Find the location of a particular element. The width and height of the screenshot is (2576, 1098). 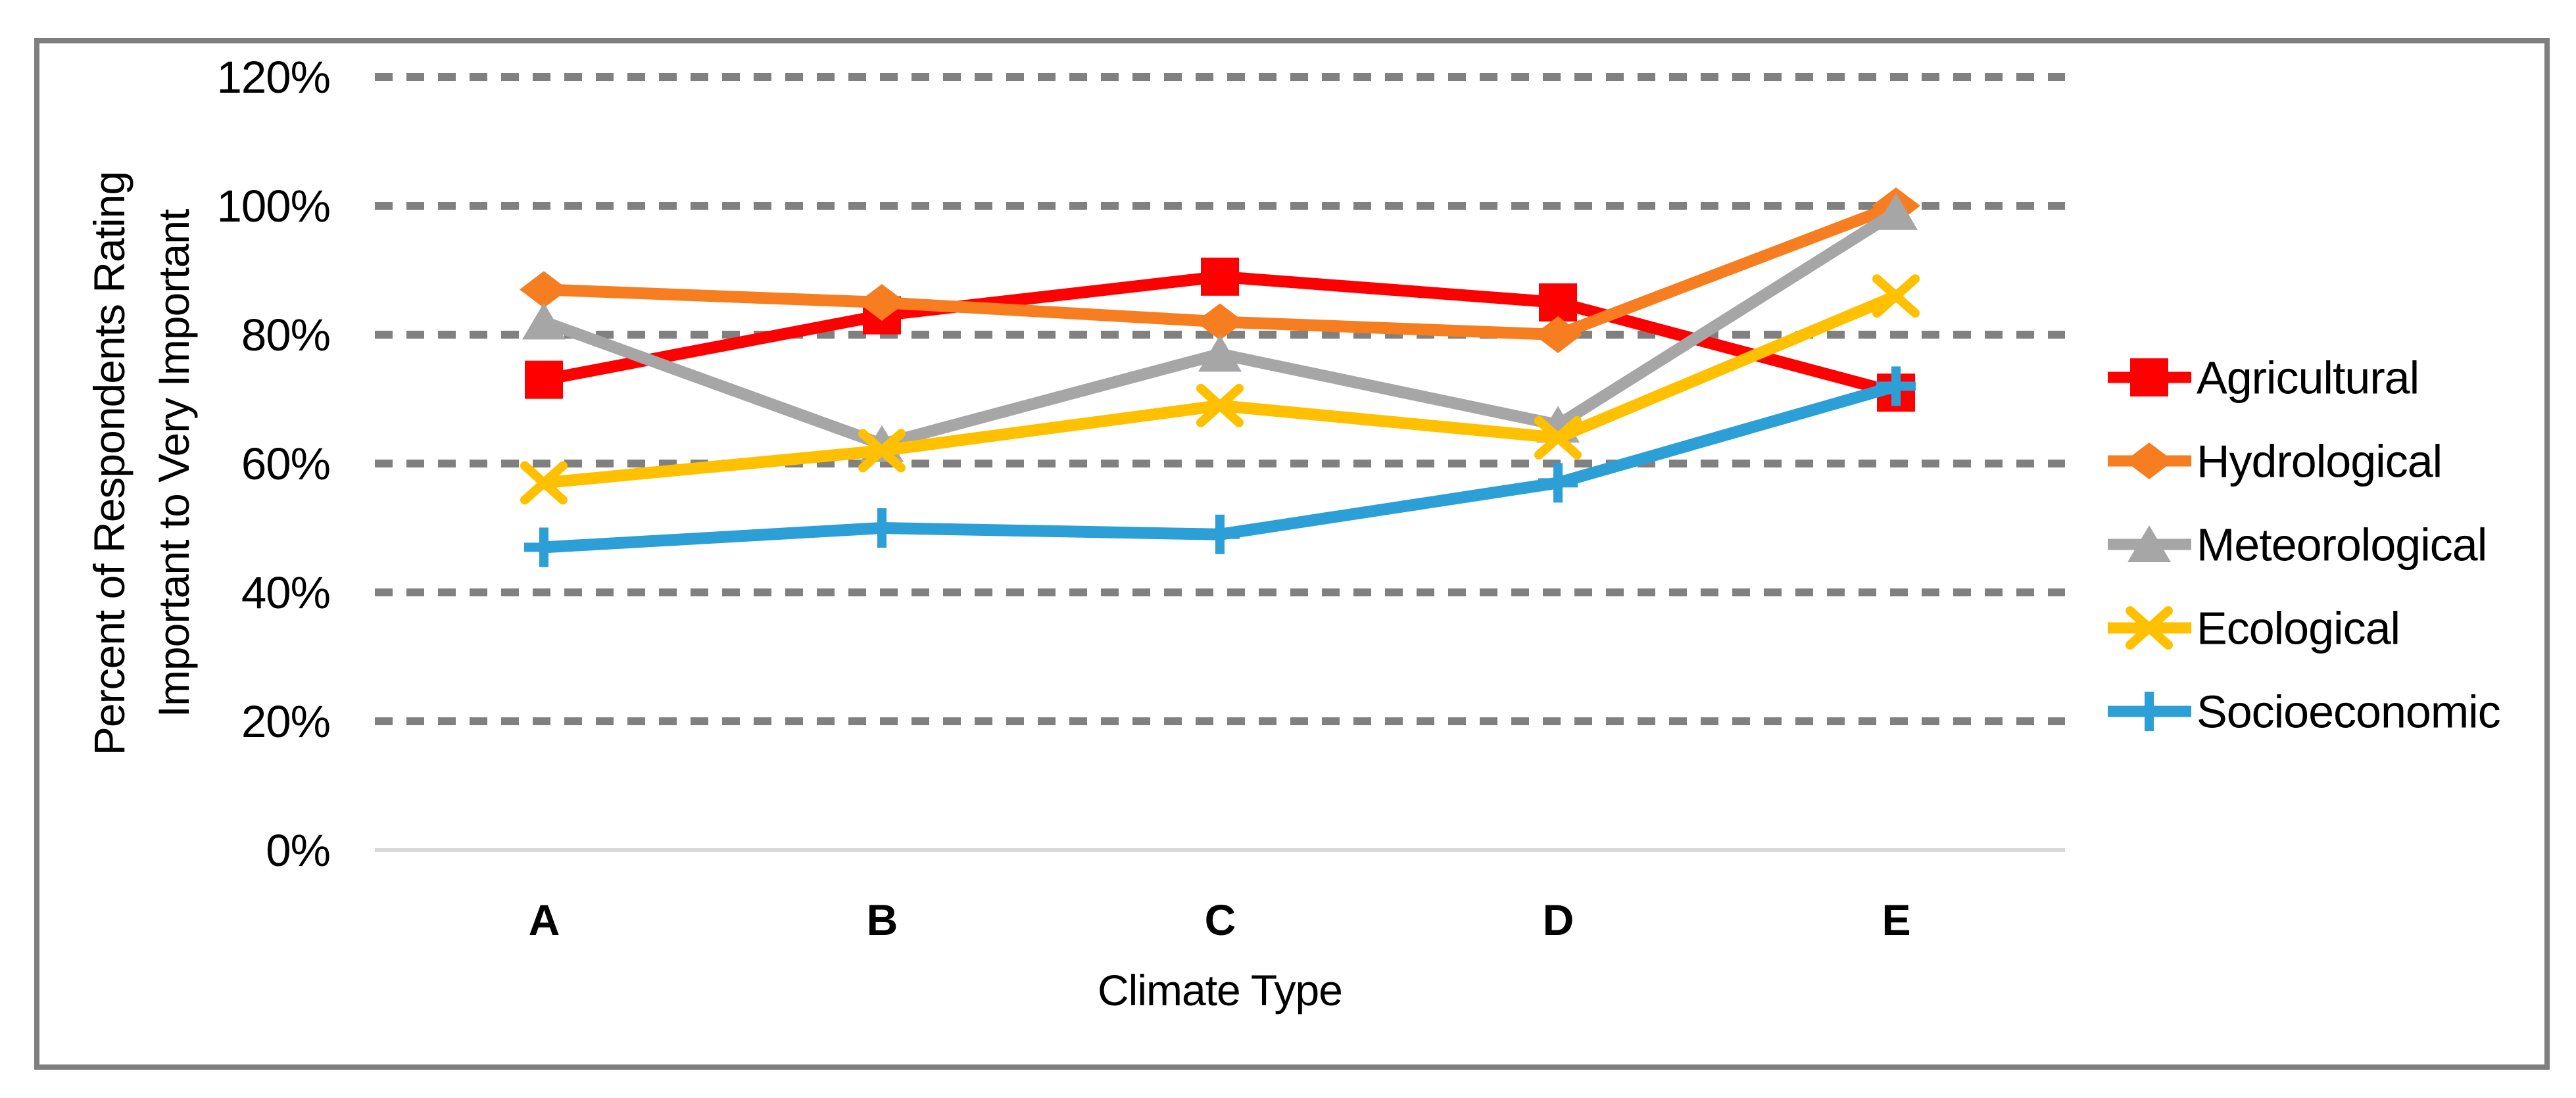

marker-agricultural-a is located at coordinates (544, 380).